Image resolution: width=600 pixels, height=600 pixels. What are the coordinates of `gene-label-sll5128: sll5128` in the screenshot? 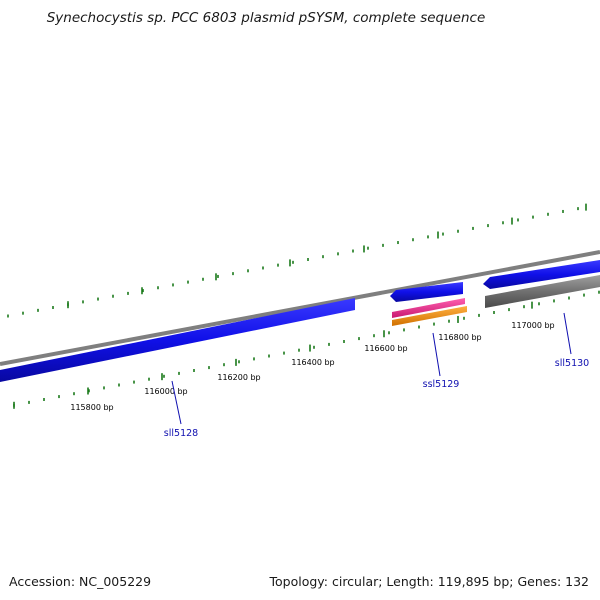 It's located at (181, 409).